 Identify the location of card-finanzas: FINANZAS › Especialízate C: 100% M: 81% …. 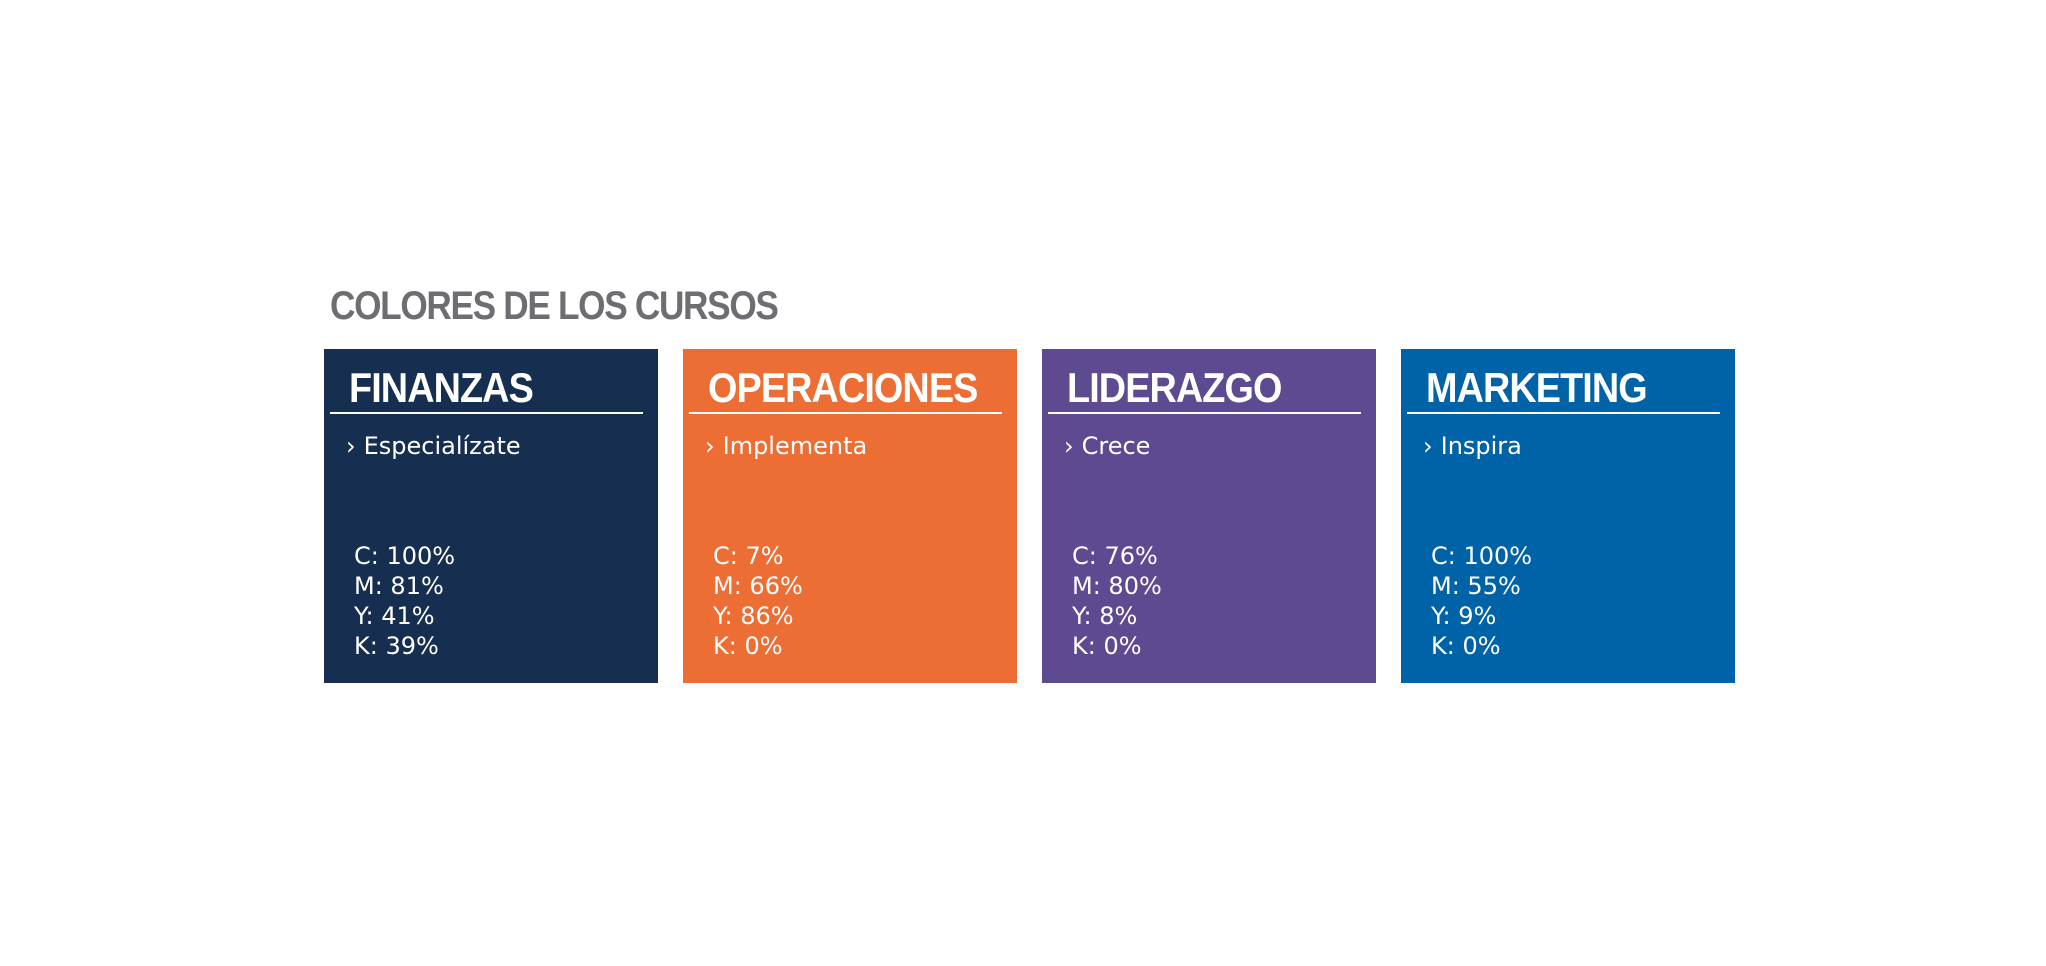
(491, 516).